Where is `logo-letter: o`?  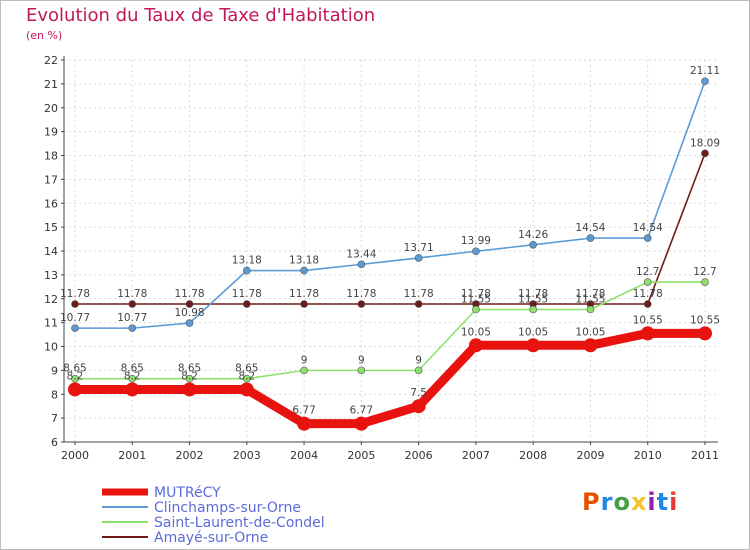
logo-letter: o is located at coordinates (622, 502).